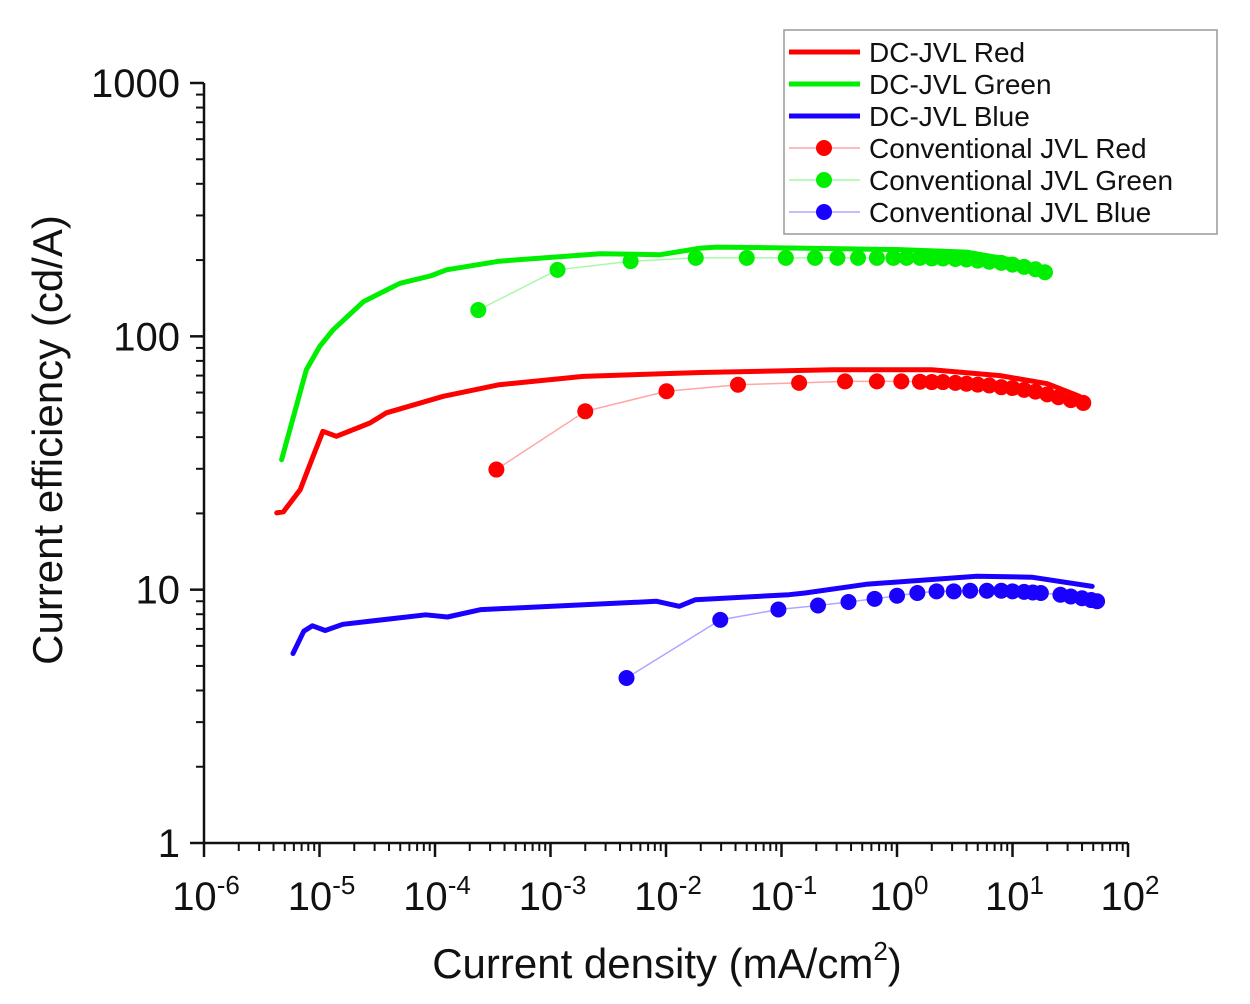 This screenshot has width=1250, height=1004. I want to click on x-tick-label: 10⁻⁴, so click(437, 894).